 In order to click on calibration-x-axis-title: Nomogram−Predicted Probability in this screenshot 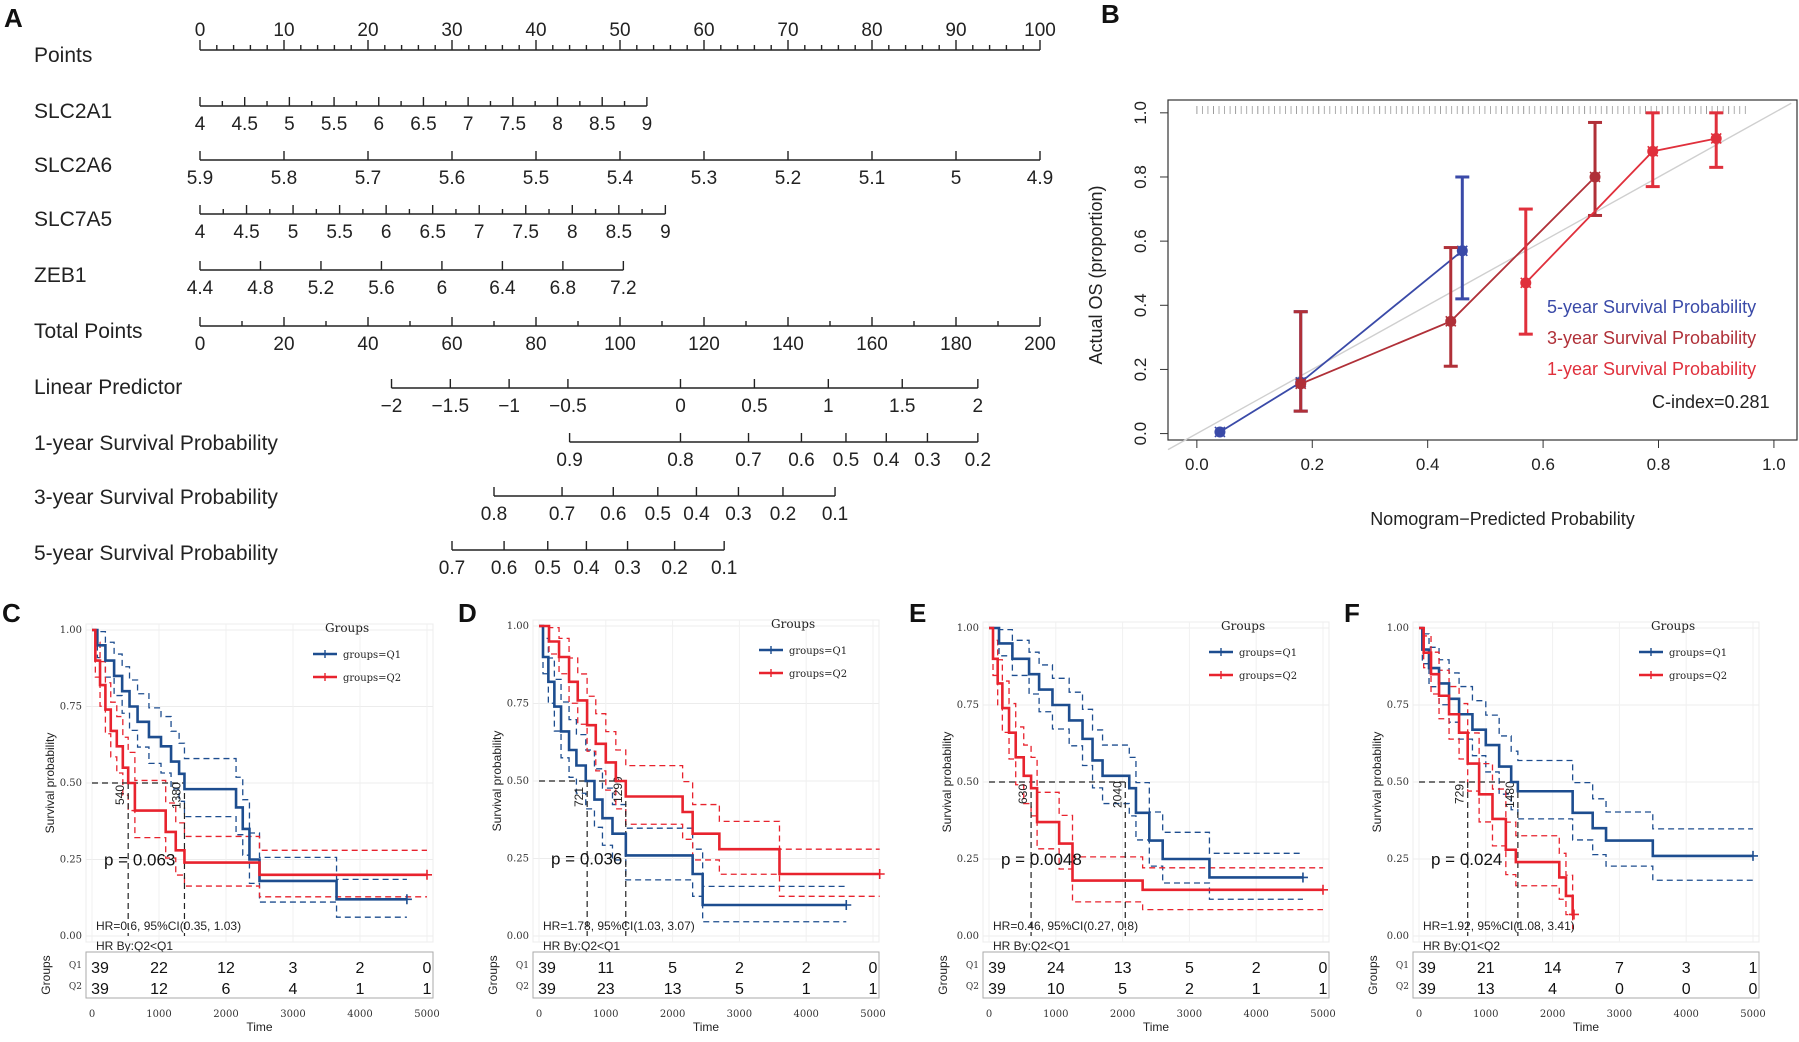, I will do `click(1502, 519)`.